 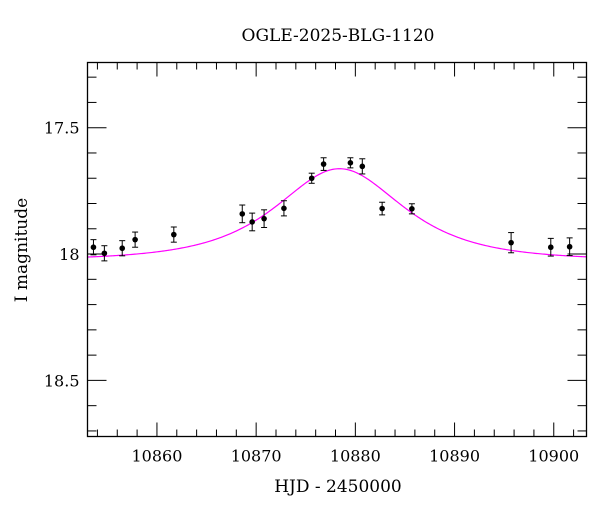 I want to click on x-axis-label: HJD - 2450000, so click(x=338, y=487).